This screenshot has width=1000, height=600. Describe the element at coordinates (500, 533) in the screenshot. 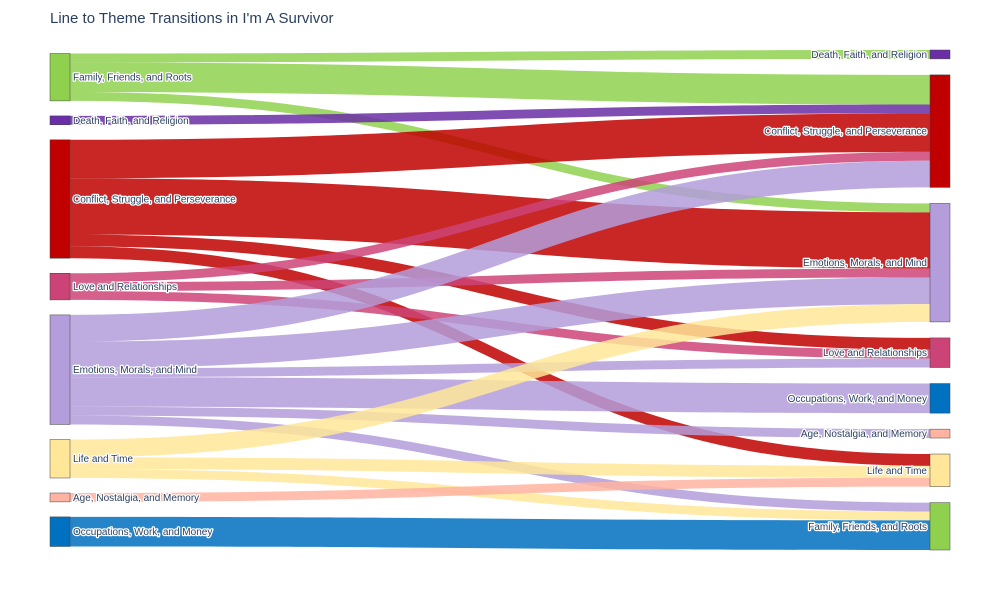

I see `sankey-link-occupations-to-family` at that location.